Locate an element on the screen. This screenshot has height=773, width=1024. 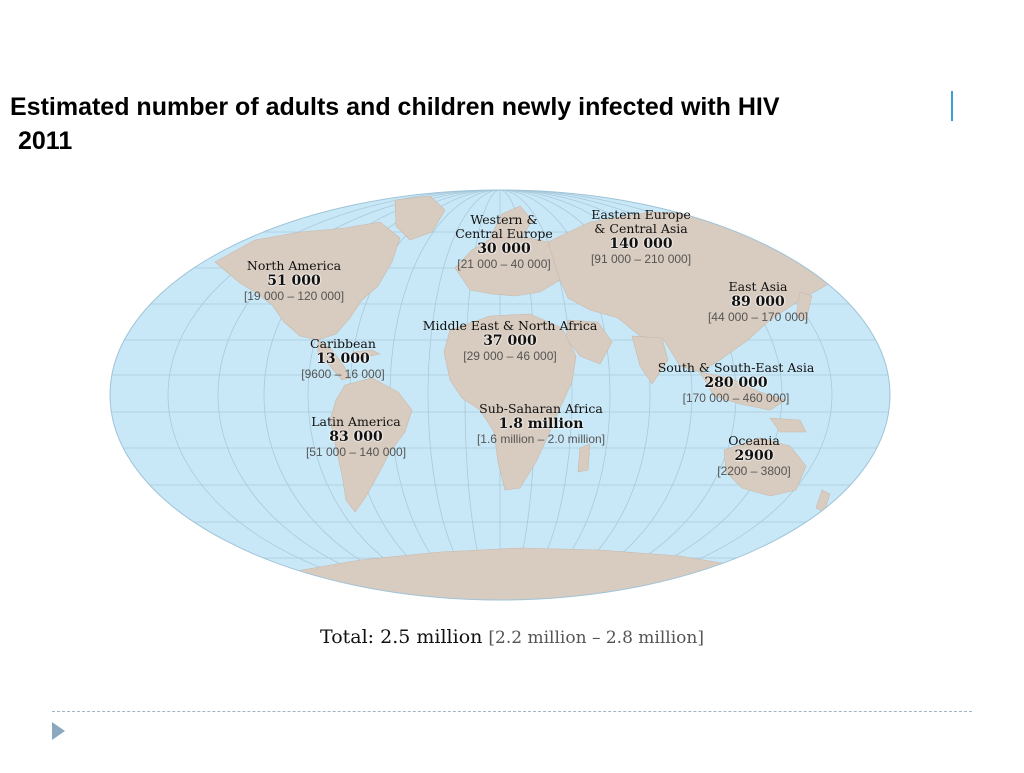
region-name: Latin America is located at coordinates (356, 421).